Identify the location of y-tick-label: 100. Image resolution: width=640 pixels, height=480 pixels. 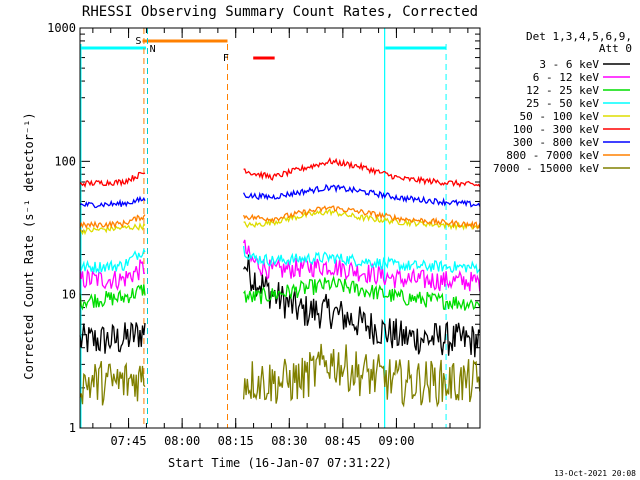
(65, 161).